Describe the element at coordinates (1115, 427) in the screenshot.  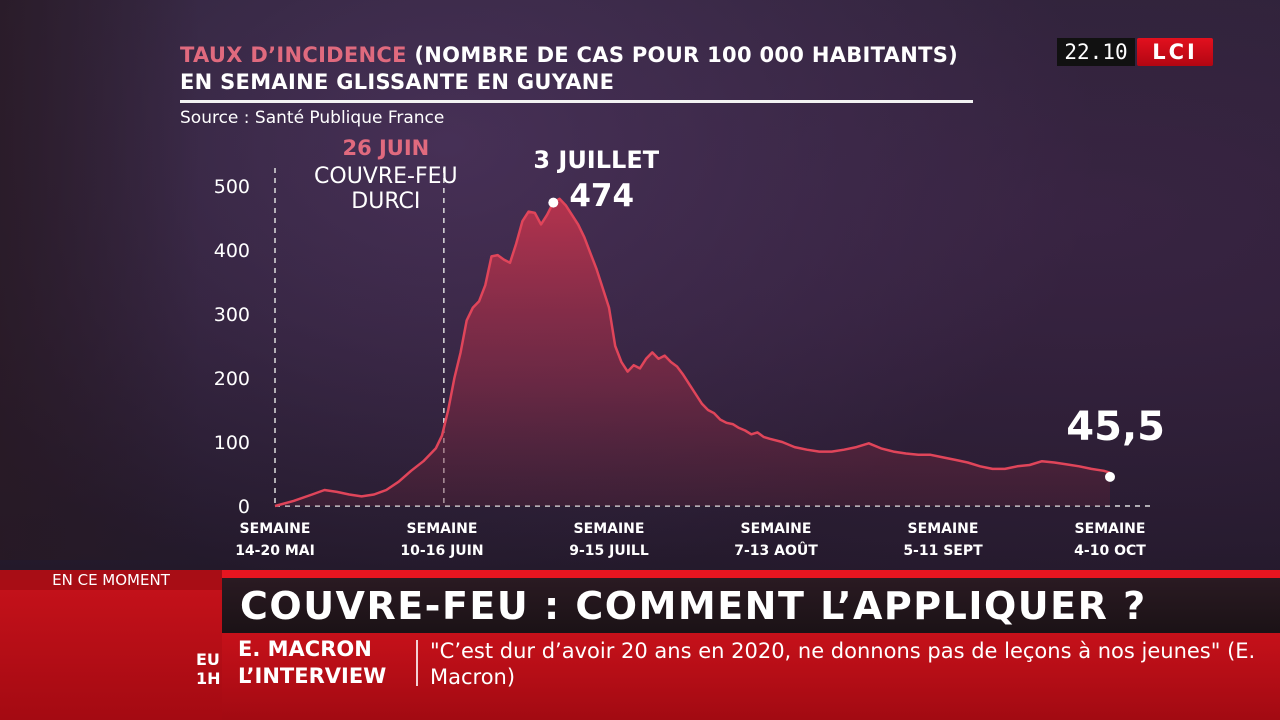
I see `latest-value-label: 45,5` at that location.